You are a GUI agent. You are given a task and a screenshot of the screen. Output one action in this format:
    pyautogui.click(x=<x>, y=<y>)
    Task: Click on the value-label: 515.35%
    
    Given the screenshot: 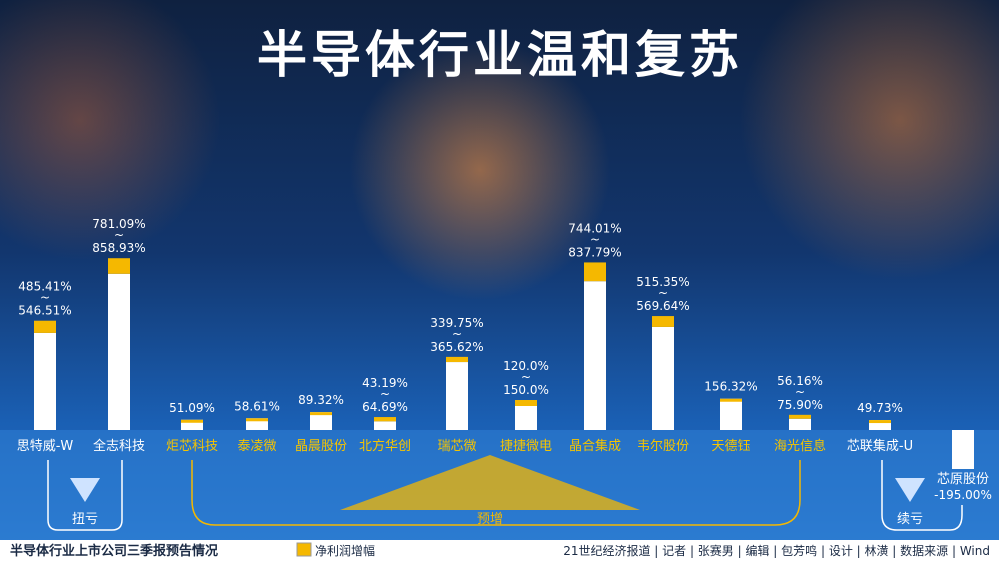 What is the action you would take?
    pyautogui.click(x=662, y=282)
    